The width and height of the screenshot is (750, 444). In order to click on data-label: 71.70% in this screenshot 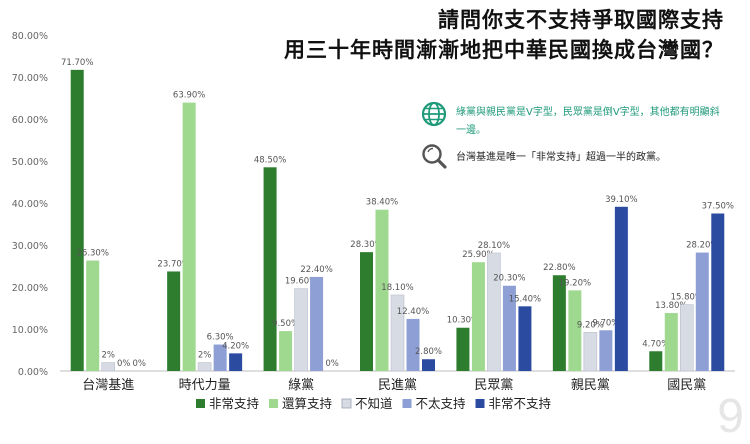, I will do `click(77, 63)`.